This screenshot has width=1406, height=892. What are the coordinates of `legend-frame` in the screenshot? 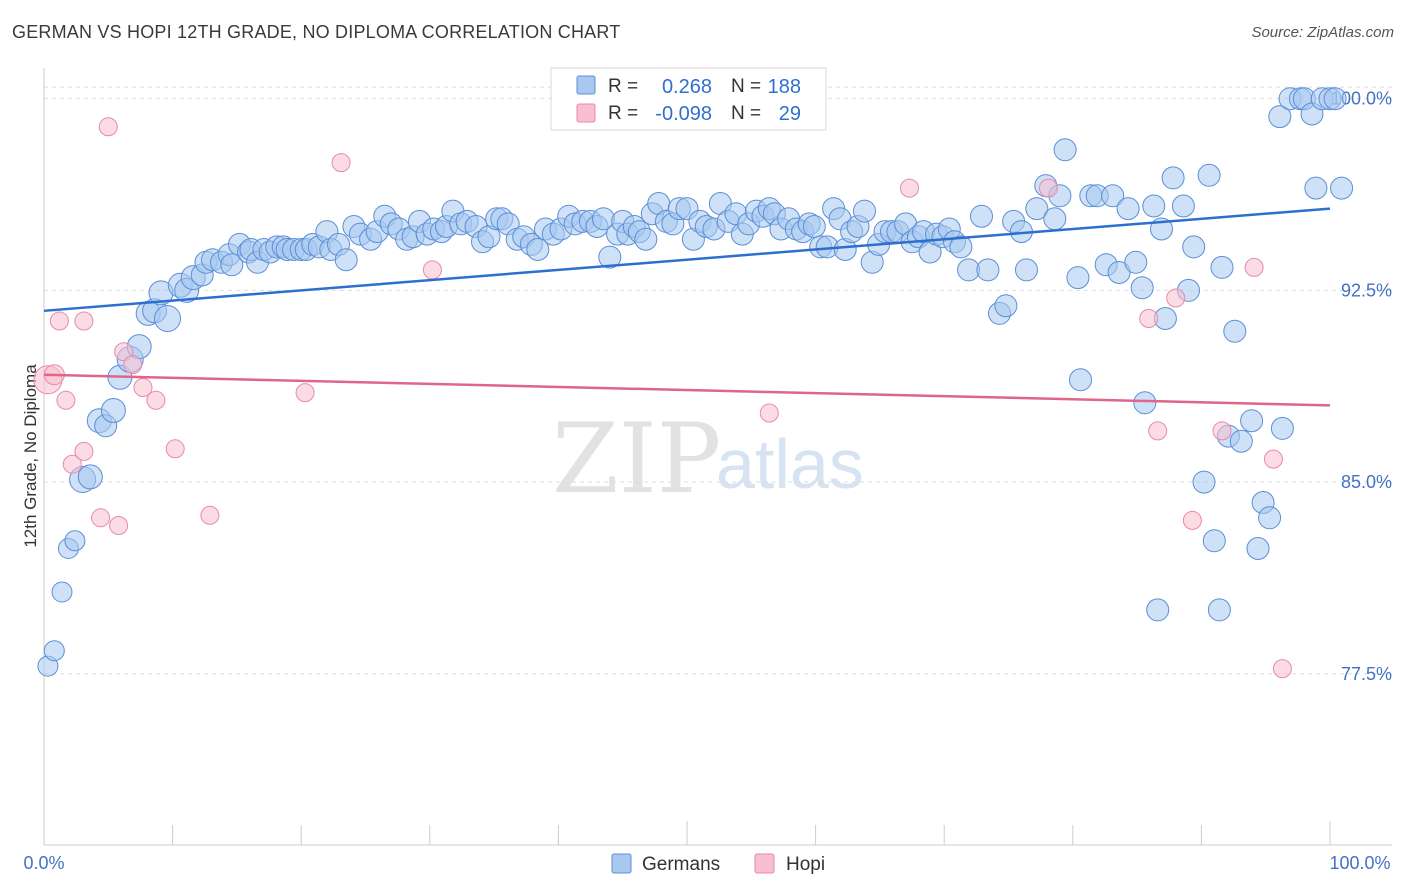 It's located at (688, 99).